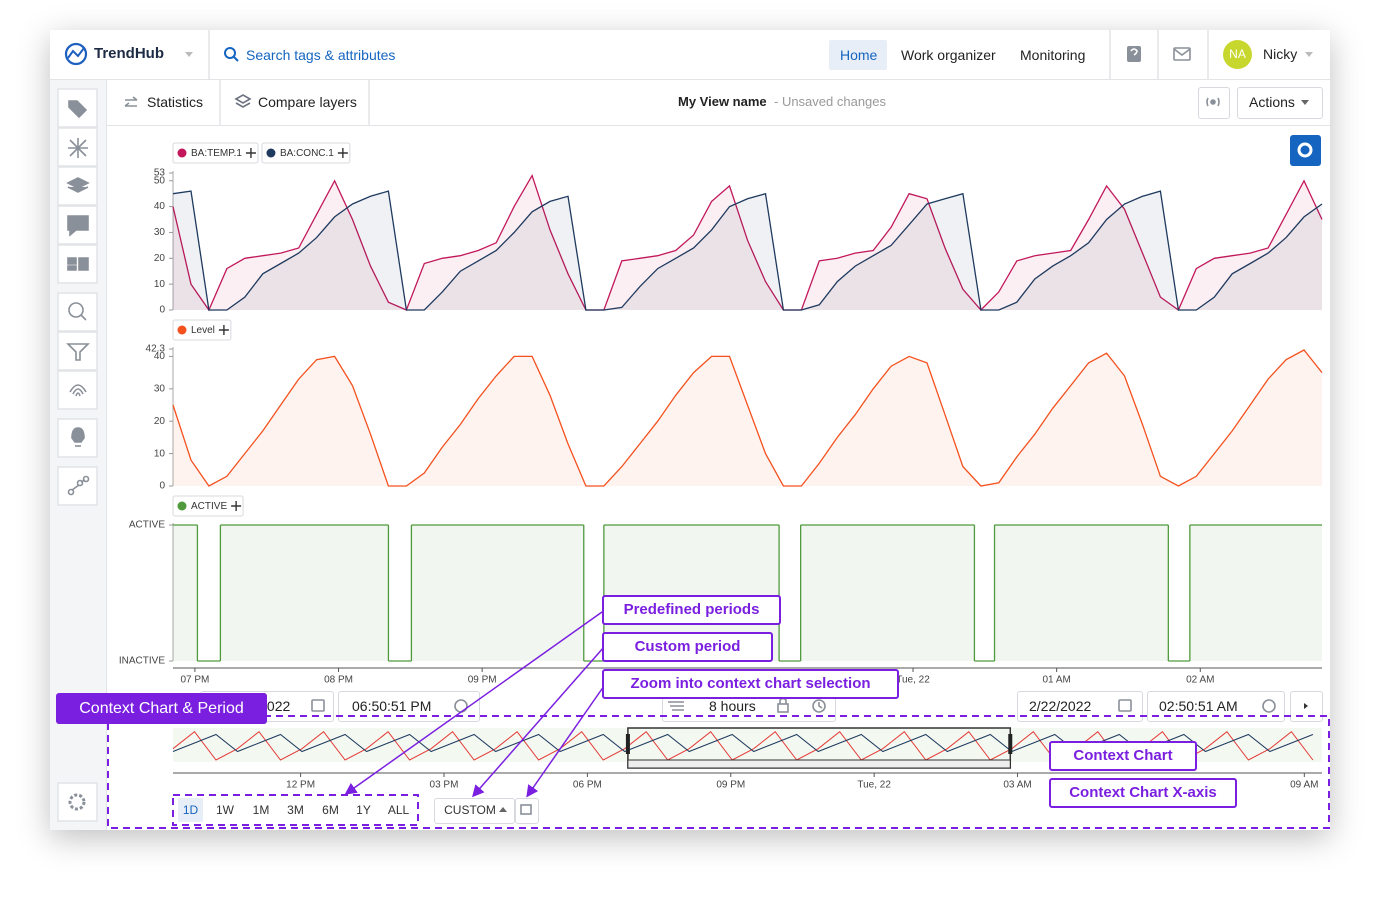  What do you see at coordinates (142, 661) in the screenshot?
I see `y-tick-label: INACTIVE` at bounding box center [142, 661].